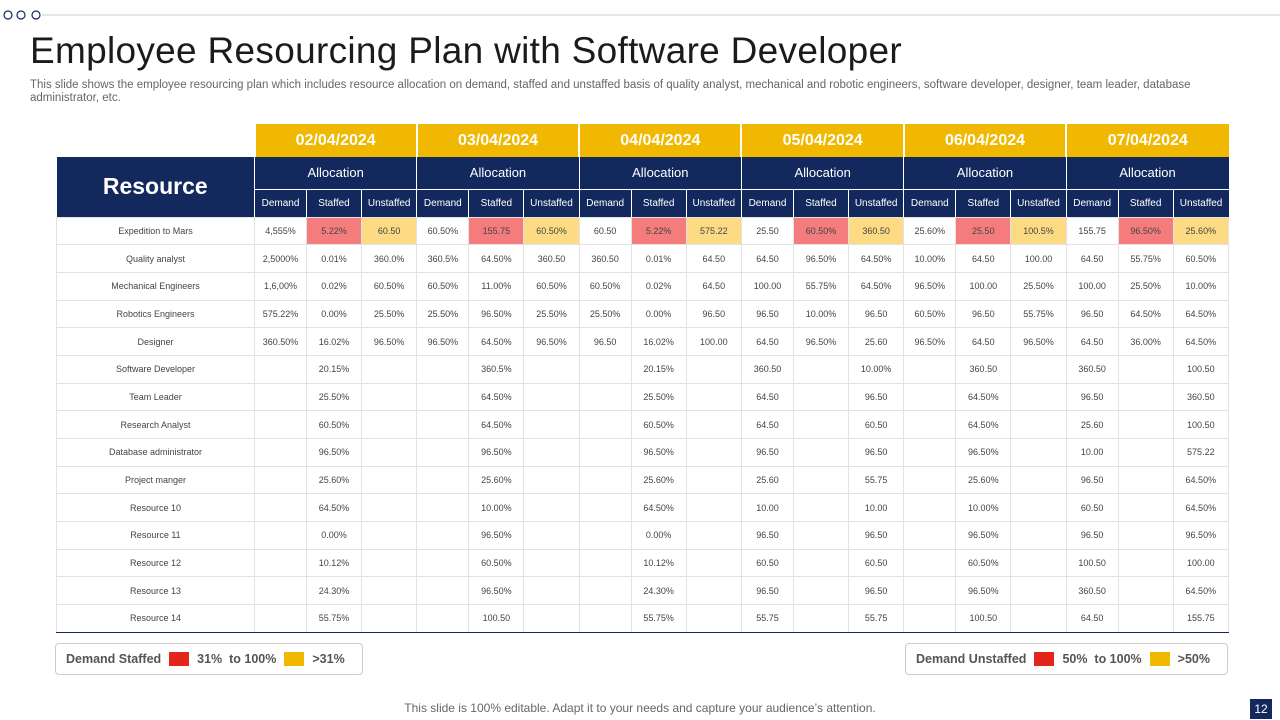 Image resolution: width=1280 pixels, height=720 pixels. I want to click on cell: 55.75%, so click(334, 618).